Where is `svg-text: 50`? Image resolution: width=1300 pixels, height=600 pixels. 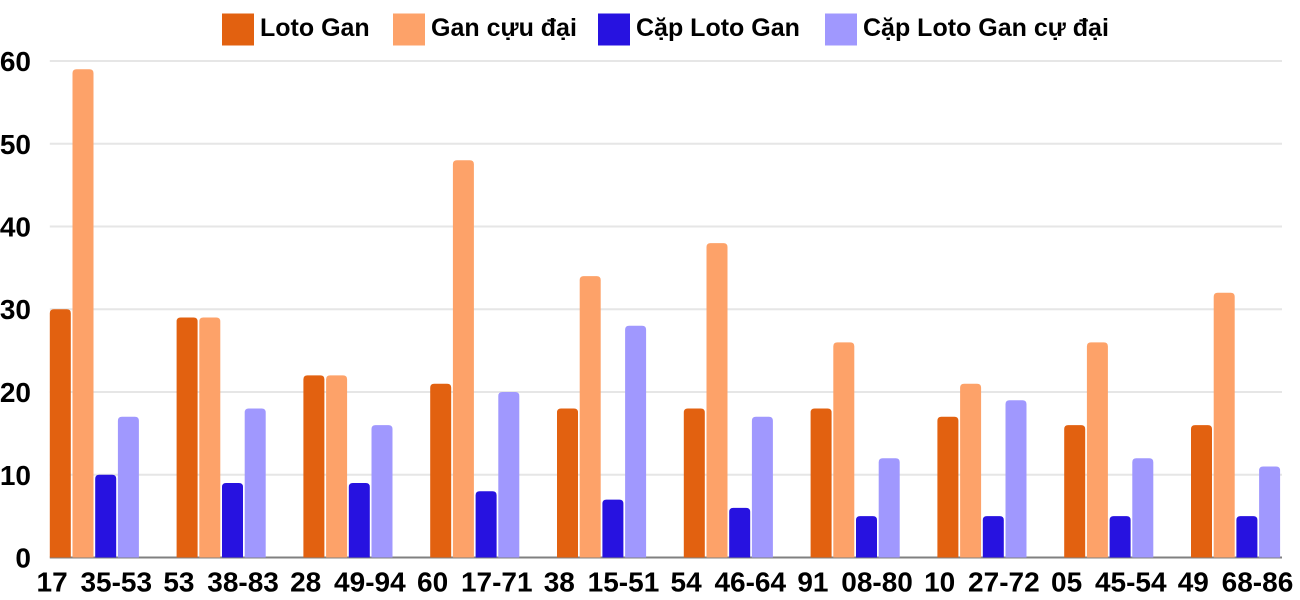
svg-text: 50 is located at coordinates (15, 144).